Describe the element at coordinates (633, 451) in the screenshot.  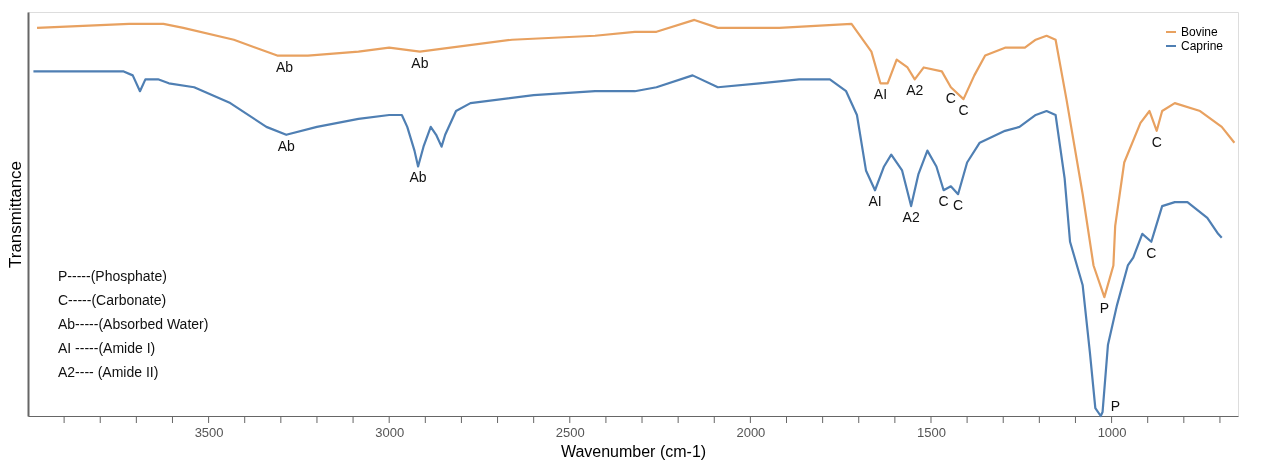
I see `x-axis-title: Wavenumber (cm-1)` at that location.